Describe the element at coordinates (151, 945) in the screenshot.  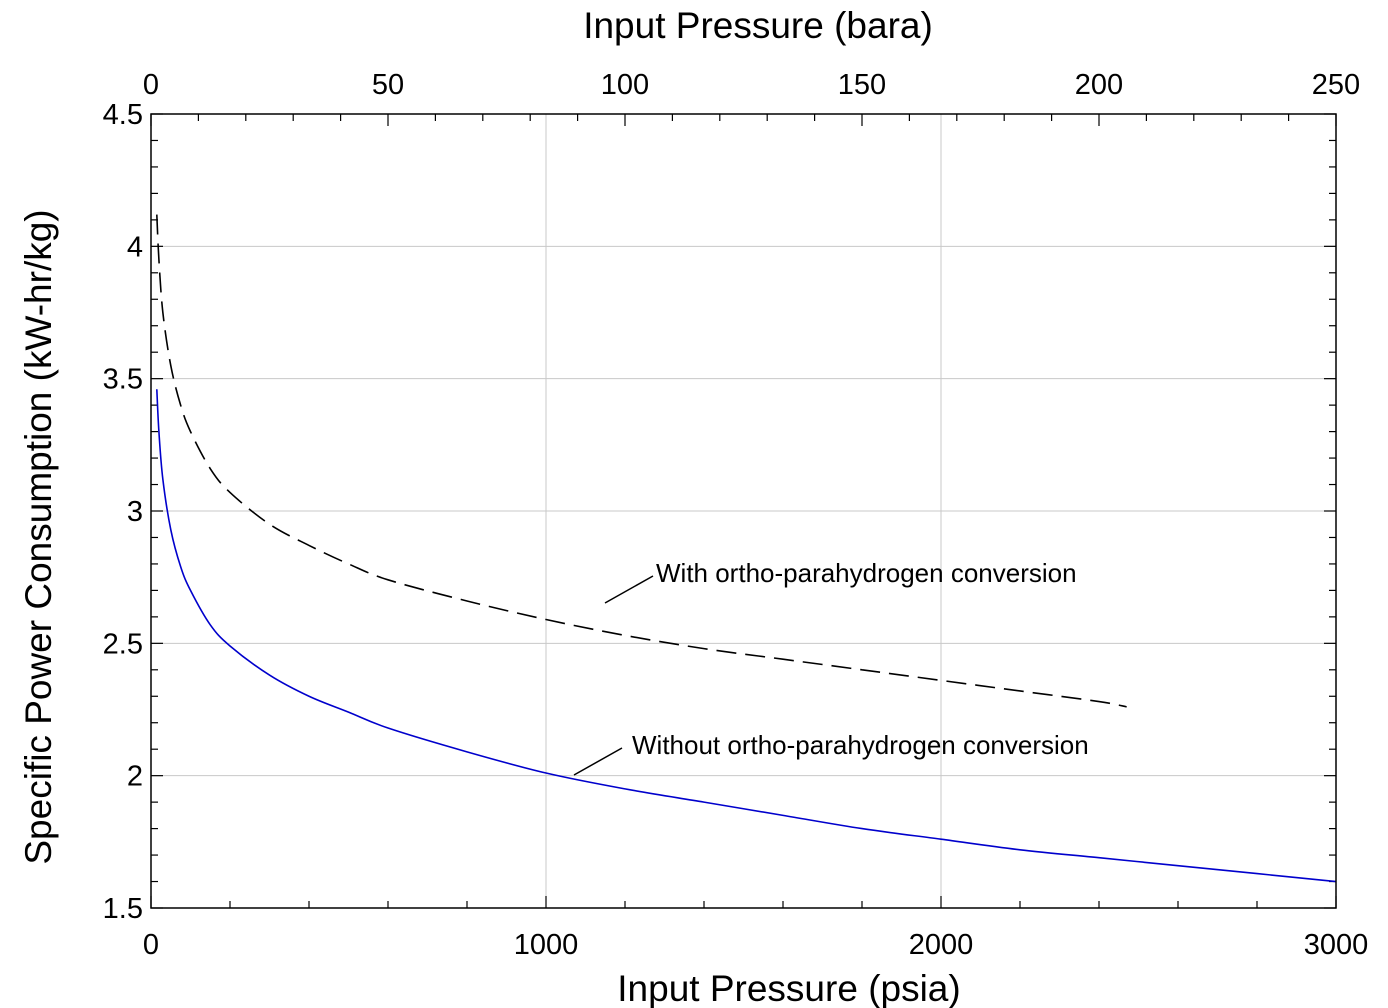
I see `x-tick-label: 0` at that location.